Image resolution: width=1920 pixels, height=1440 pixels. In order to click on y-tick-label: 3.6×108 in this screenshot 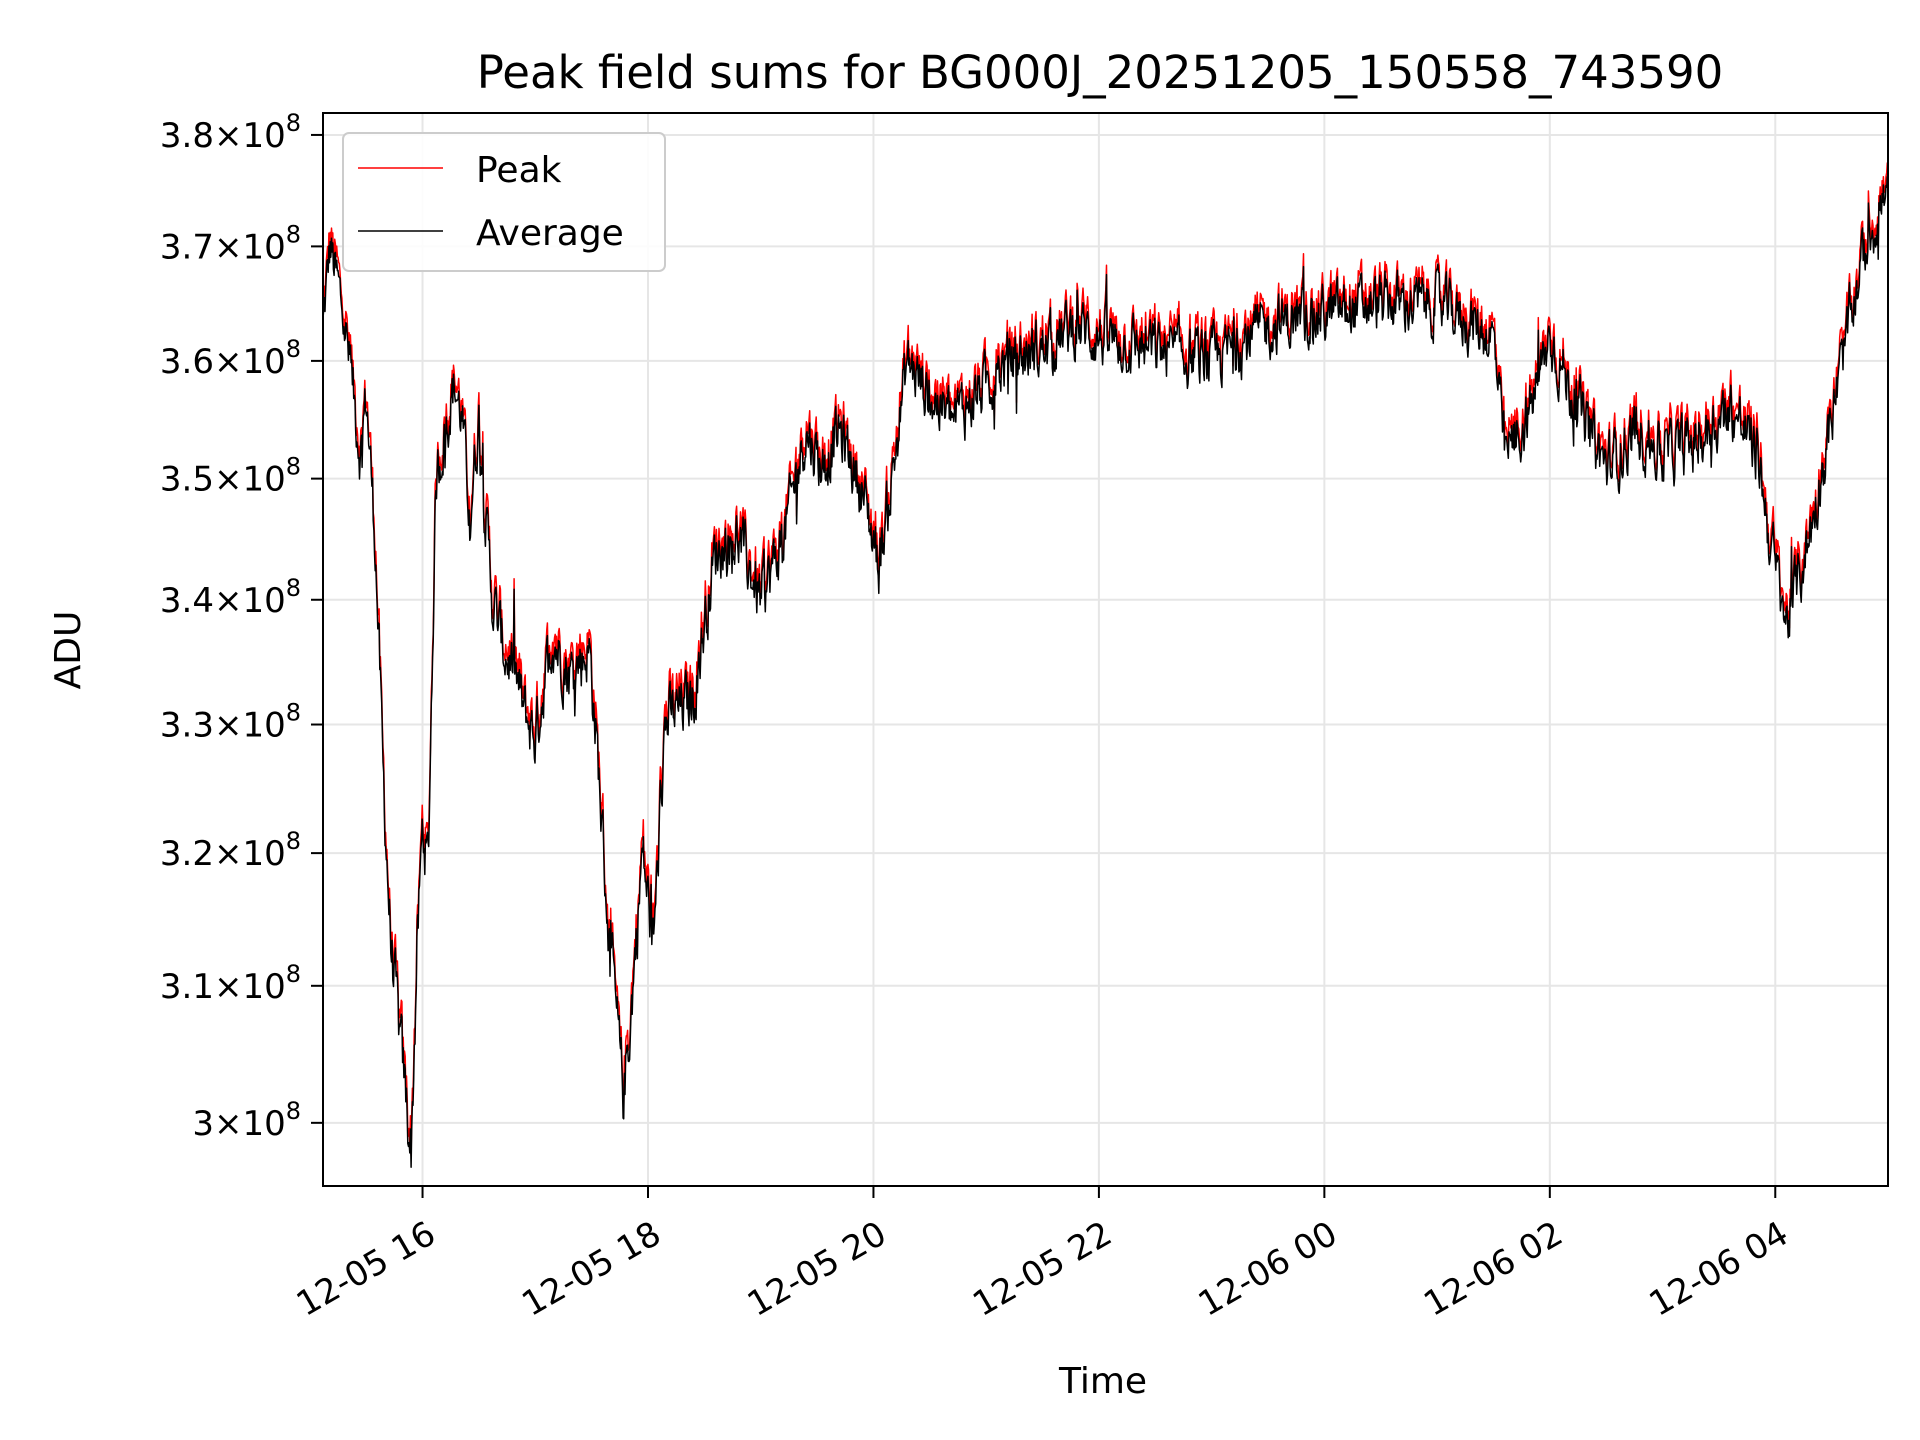, I will do `click(230, 358)`.